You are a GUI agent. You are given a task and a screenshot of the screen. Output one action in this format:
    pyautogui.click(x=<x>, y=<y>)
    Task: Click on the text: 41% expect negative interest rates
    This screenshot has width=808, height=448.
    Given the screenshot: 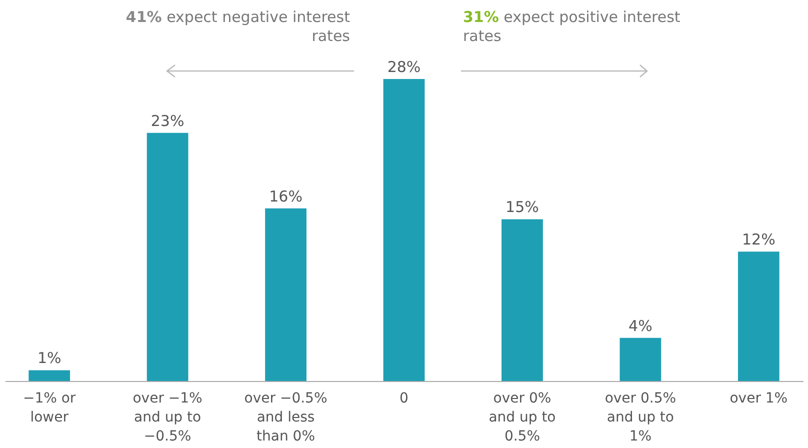 What is the action you would take?
    pyautogui.click(x=237, y=27)
    